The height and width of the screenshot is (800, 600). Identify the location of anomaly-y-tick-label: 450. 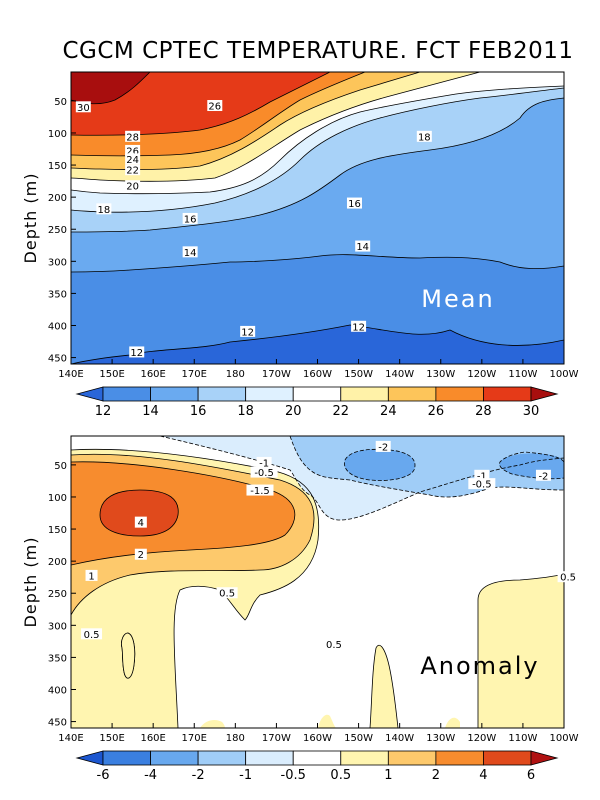
(57, 723).